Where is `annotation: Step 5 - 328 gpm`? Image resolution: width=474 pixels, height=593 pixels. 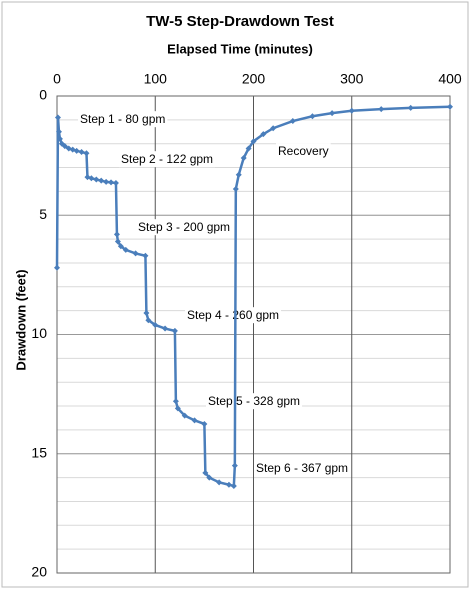 annotation: Step 5 - 328 gpm is located at coordinates (254, 401).